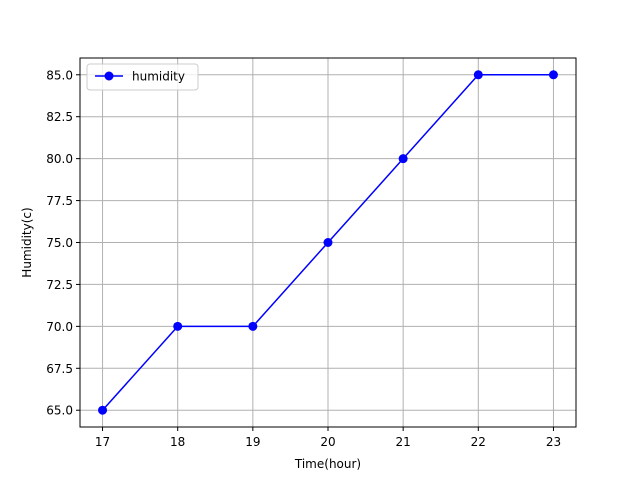  What do you see at coordinates (327, 442) in the screenshot?
I see `x-tick-label: 20` at bounding box center [327, 442].